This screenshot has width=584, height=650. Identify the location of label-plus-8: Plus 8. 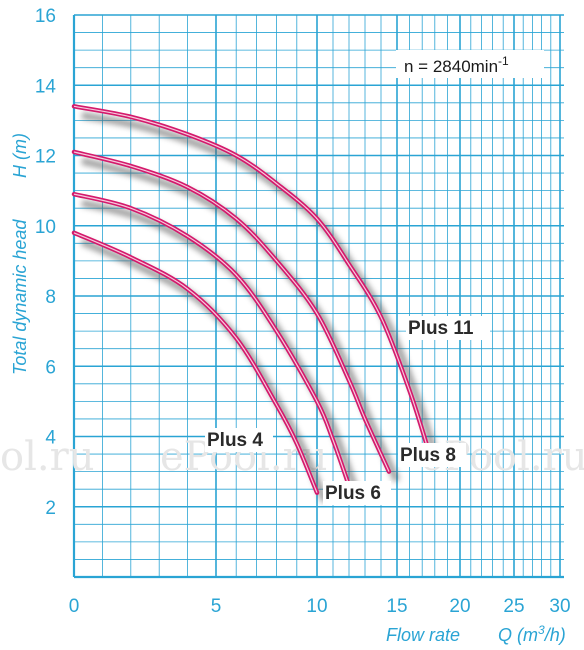
(428, 455).